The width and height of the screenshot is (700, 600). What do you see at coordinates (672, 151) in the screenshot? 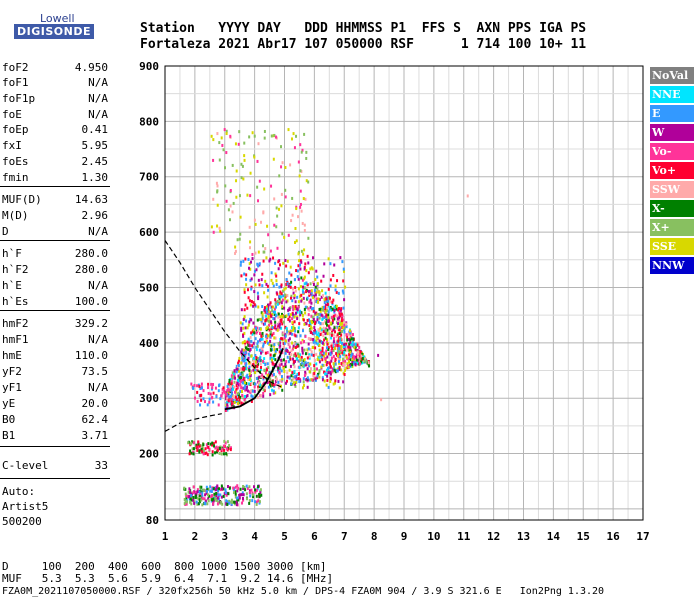
I see `legend-item-vo-: Vo-` at bounding box center [672, 151].